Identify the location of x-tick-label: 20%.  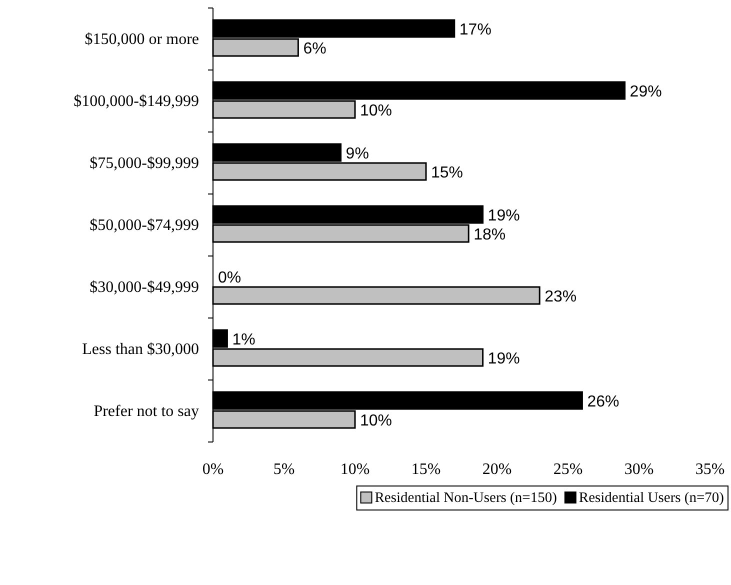
(497, 469).